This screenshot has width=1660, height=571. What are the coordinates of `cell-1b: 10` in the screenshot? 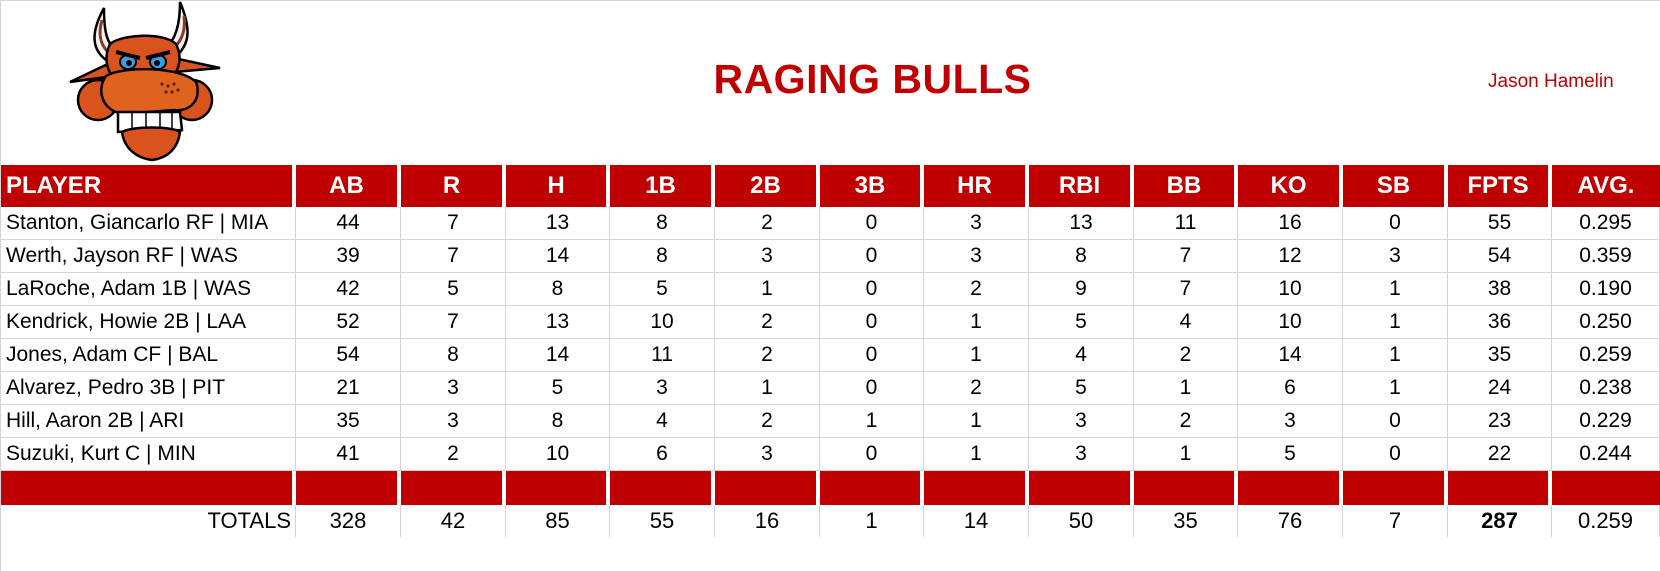 It's located at (662, 322).